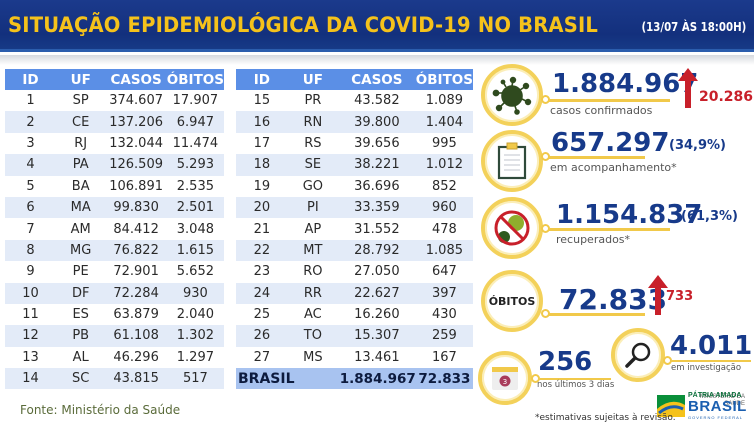 The width and height of the screenshot is (754, 425). What do you see at coordinates (262, 101) in the screenshot?
I see `cell-id: 15` at bounding box center [262, 101].